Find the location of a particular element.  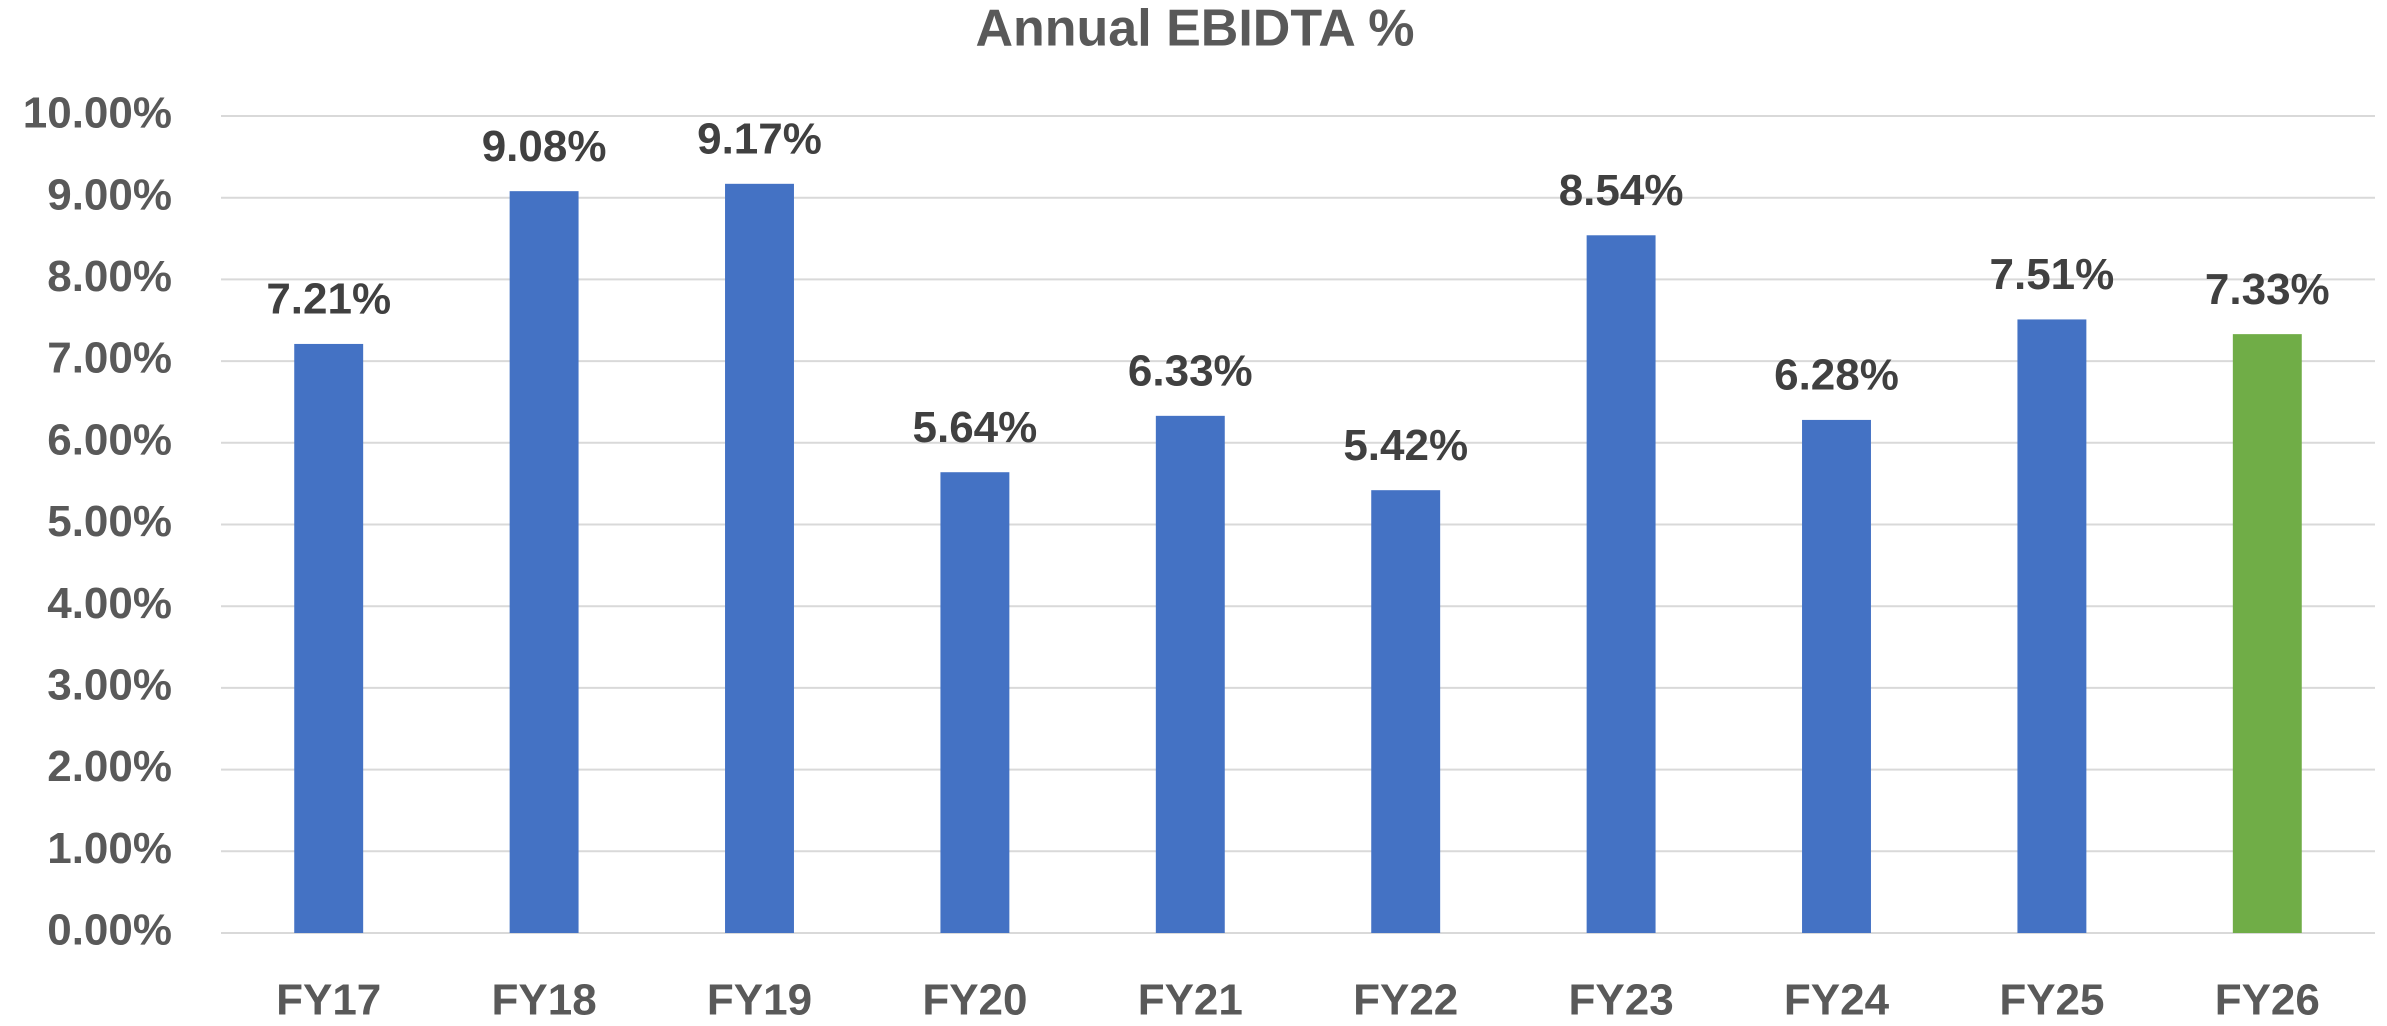

data-label: 9.17% is located at coordinates (759, 138).